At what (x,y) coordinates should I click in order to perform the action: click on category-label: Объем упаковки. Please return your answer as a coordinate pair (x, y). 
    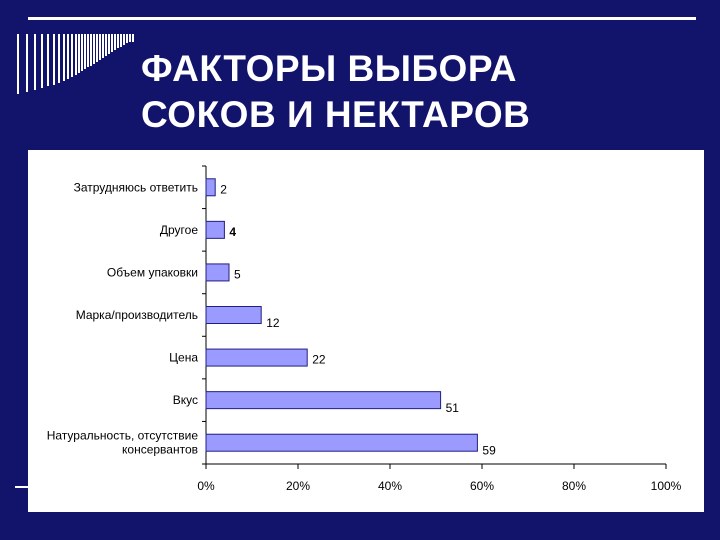
    Looking at the image, I should click on (152, 272).